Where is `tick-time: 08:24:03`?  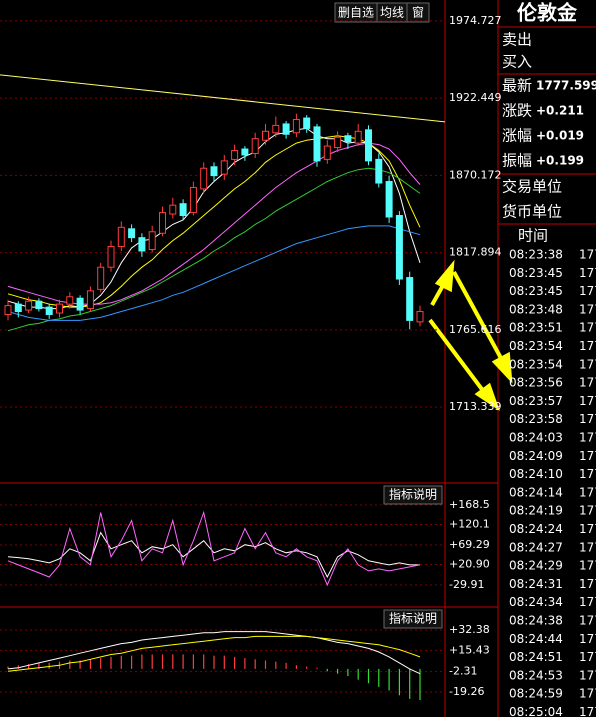 tick-time: 08:24:03 is located at coordinates (536, 438).